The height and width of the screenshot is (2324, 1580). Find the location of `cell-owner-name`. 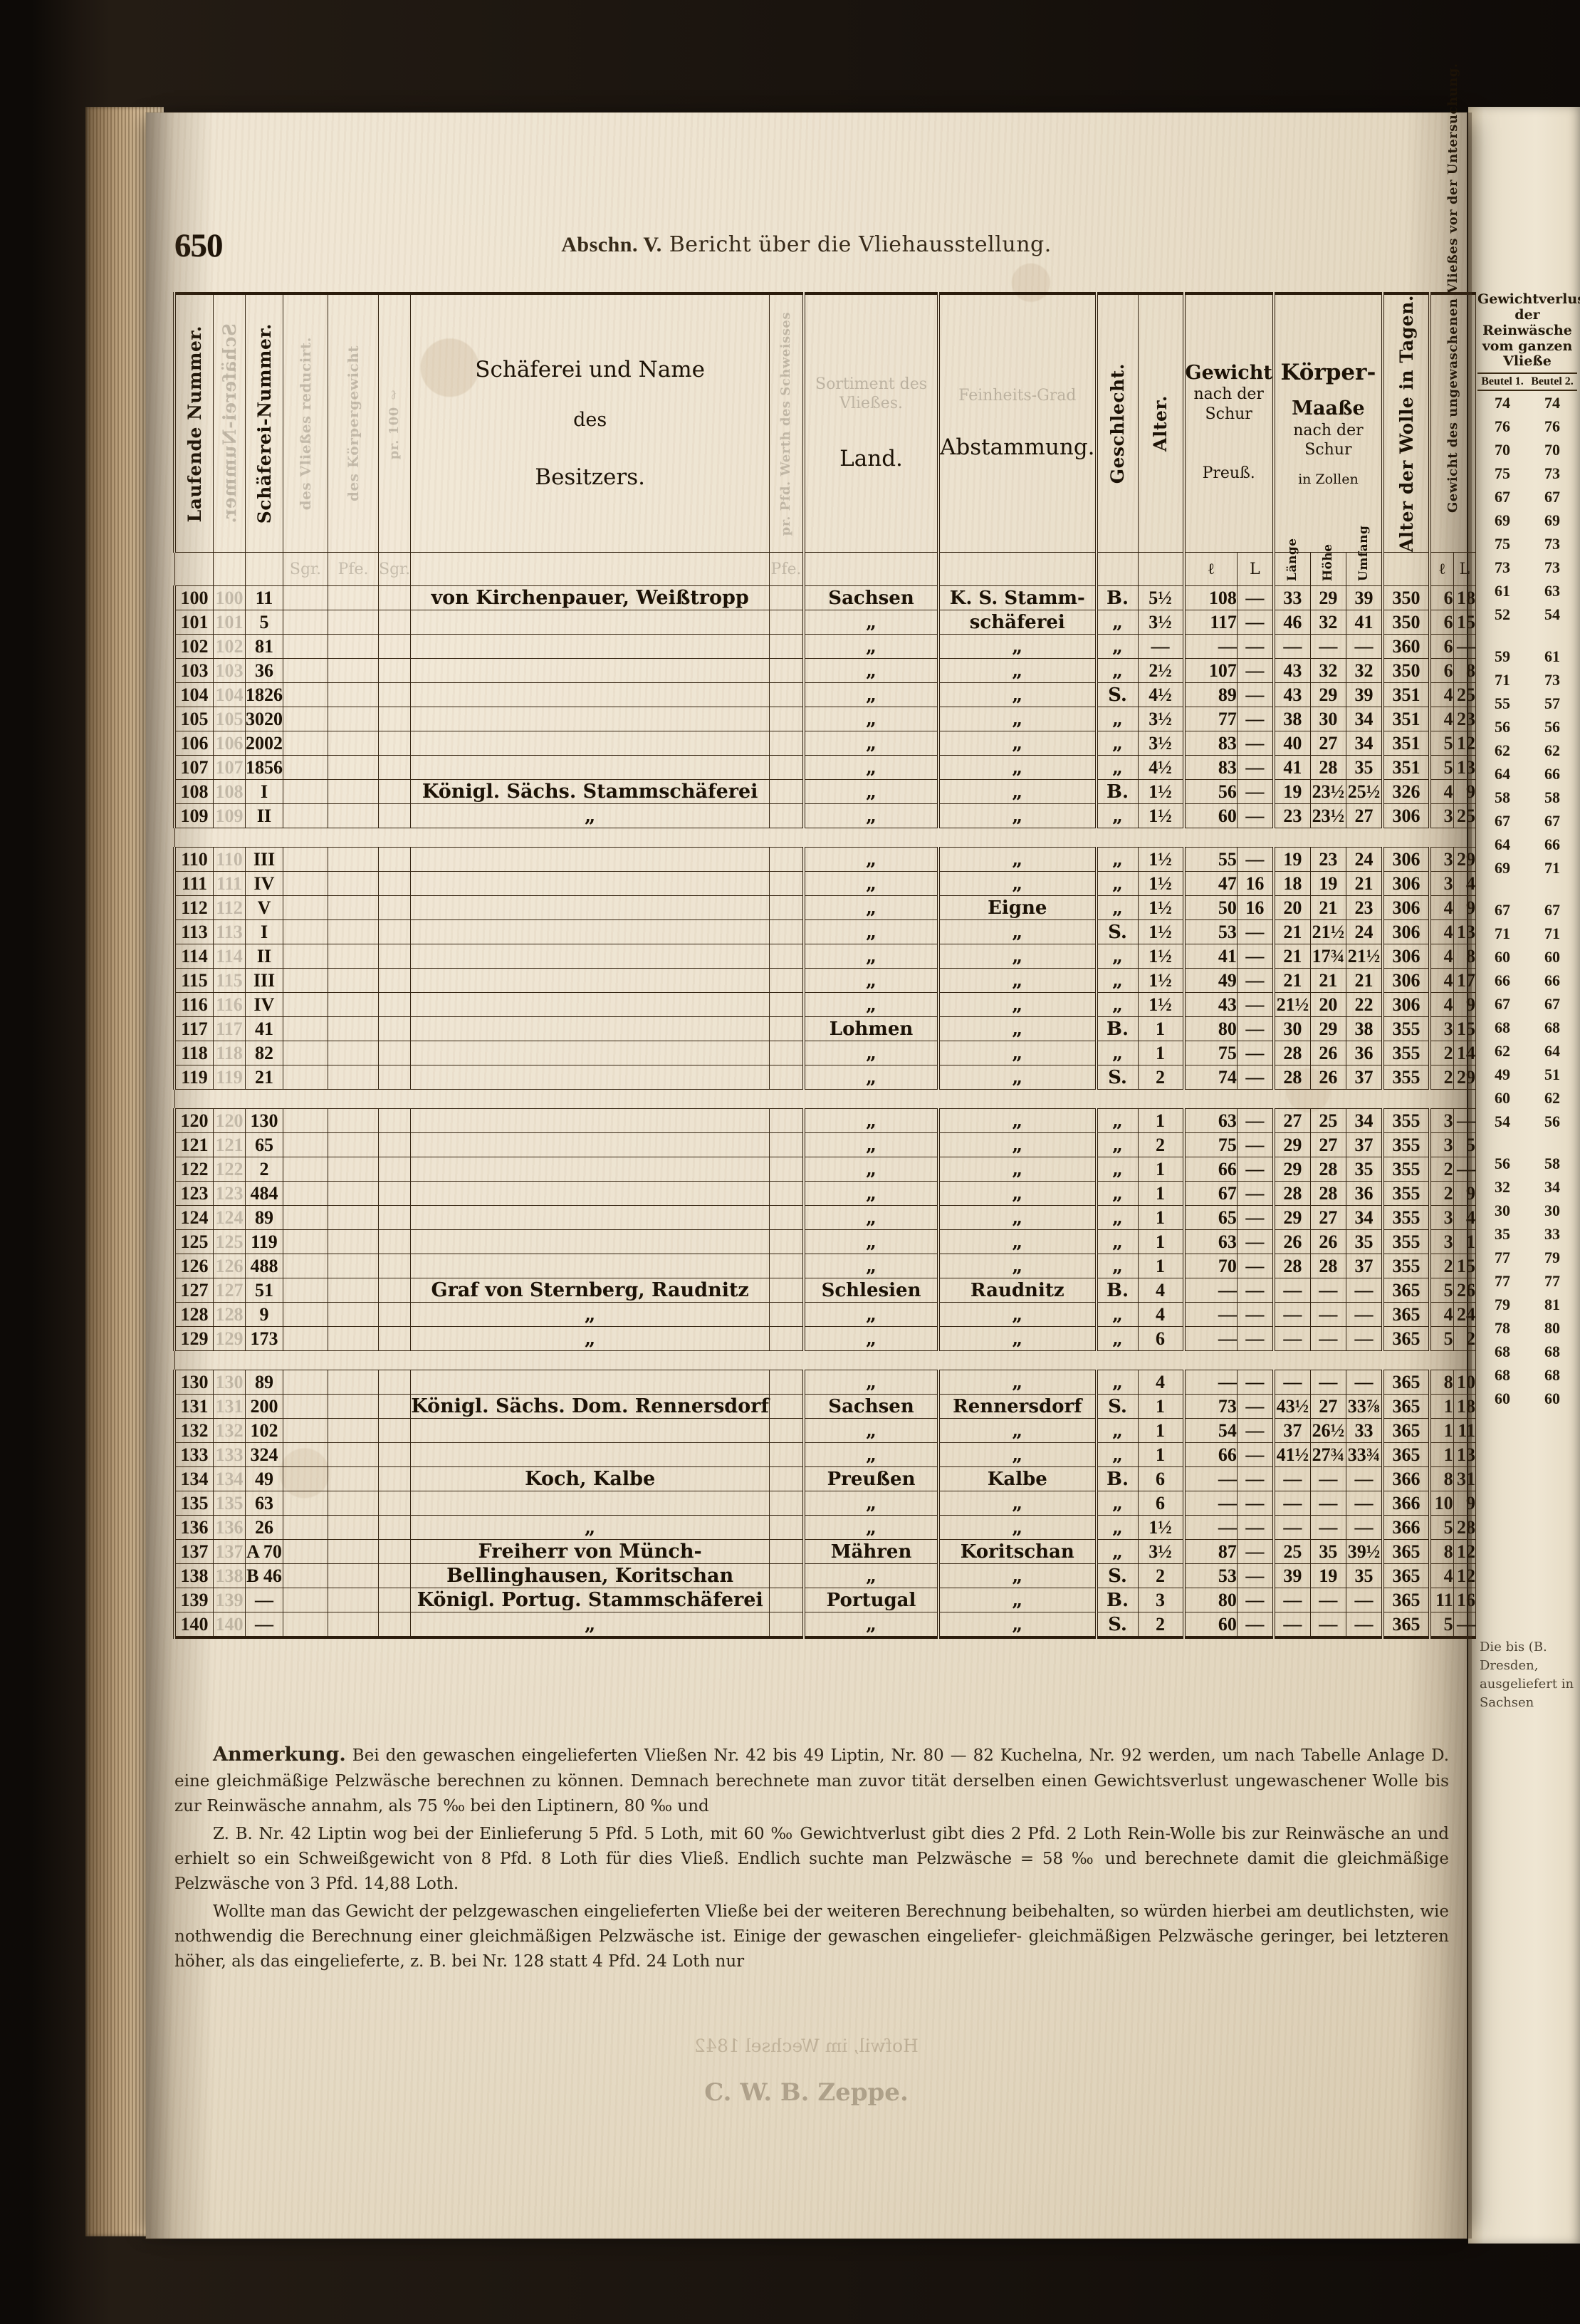

cell-owner-name is located at coordinates (590, 1053).